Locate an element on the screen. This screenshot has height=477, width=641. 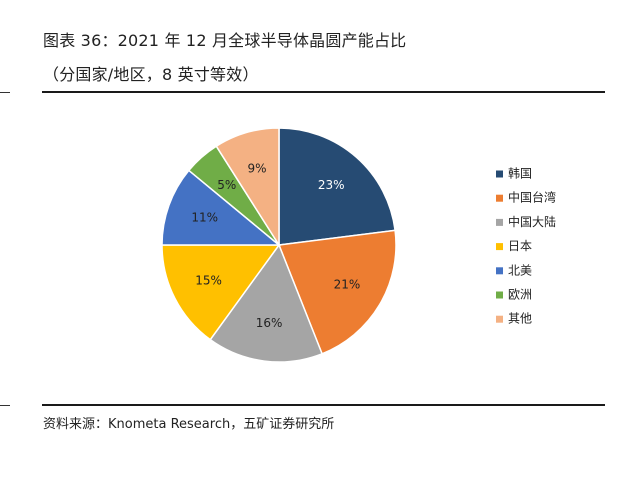
left-edge-mark-bottom is located at coordinates (5, 405).